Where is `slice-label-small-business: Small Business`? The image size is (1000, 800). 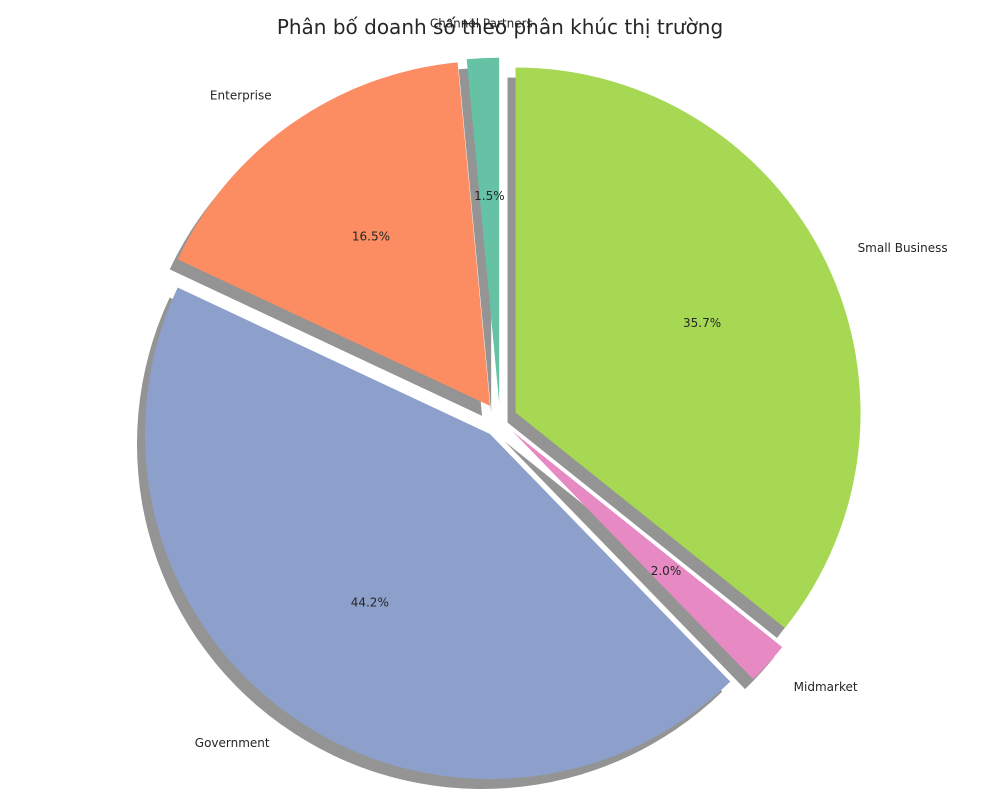 slice-label-small-business: Small Business is located at coordinates (903, 248).